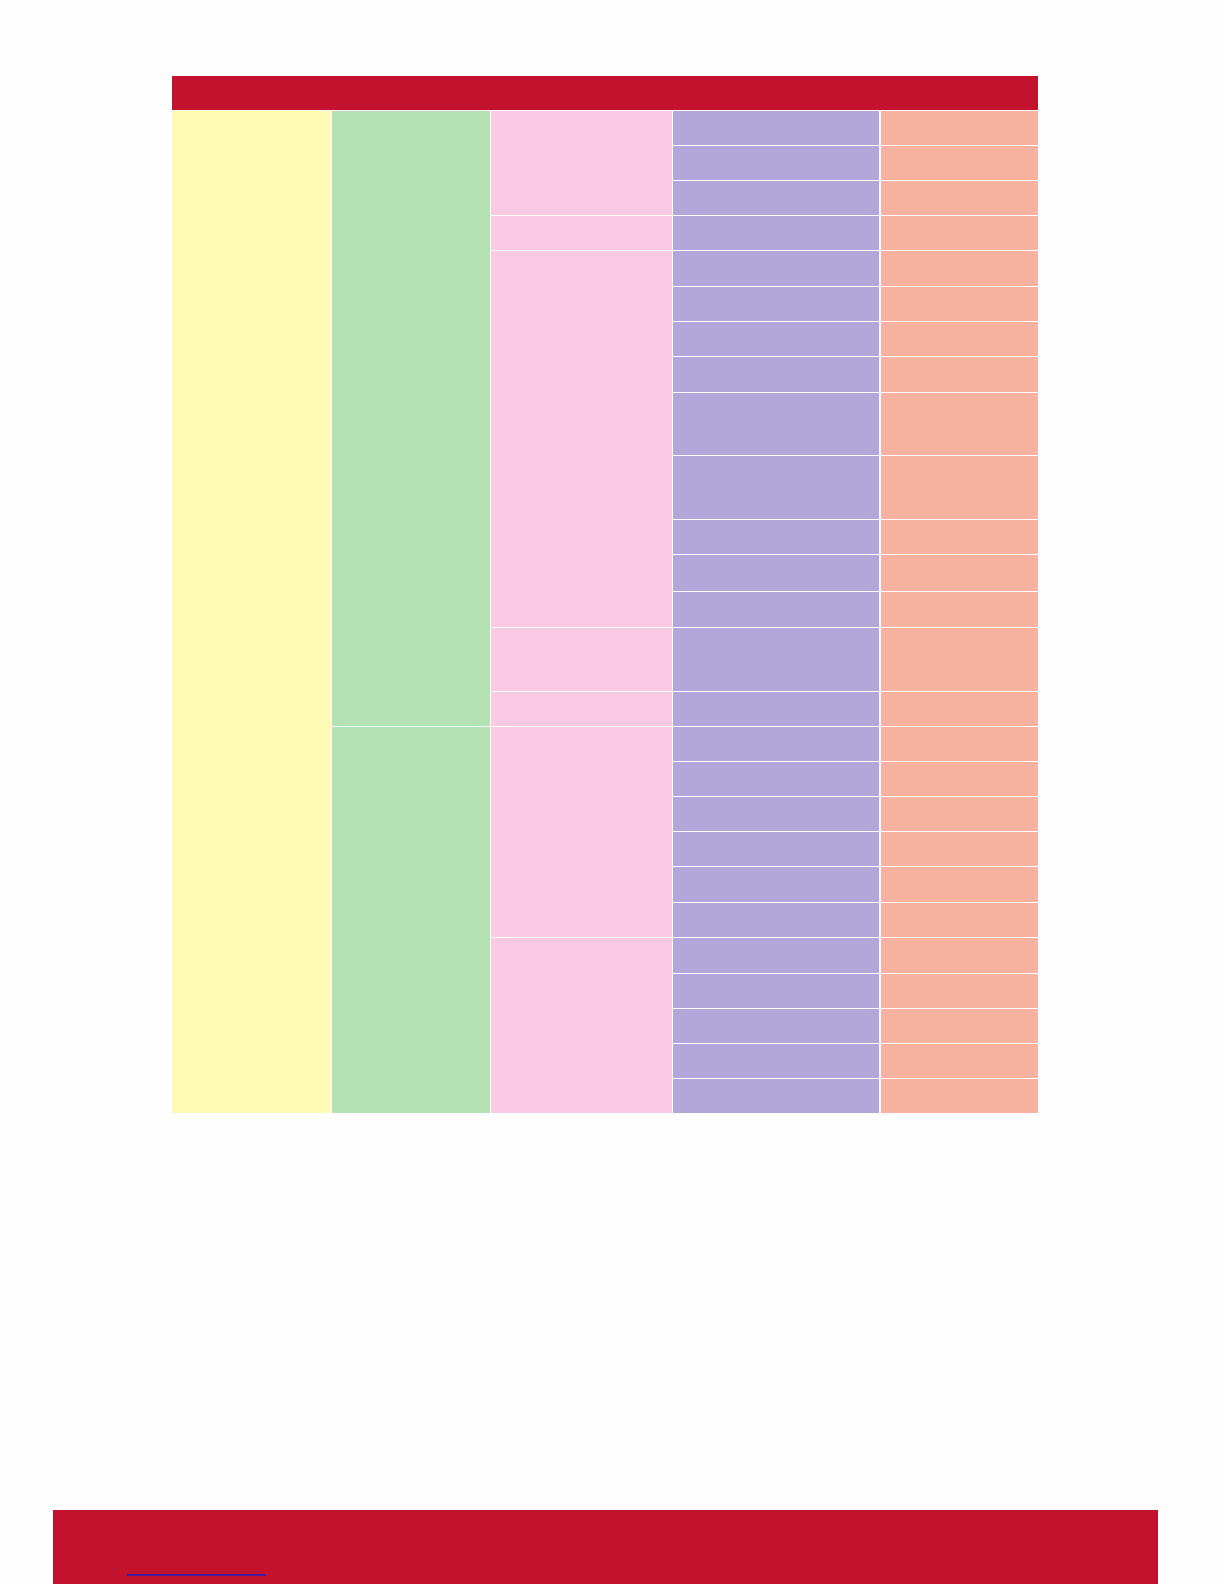 Image resolution: width=1224 pixels, height=1584 pixels. What do you see at coordinates (605, 93) in the screenshot?
I see `table-header-bar` at bounding box center [605, 93].